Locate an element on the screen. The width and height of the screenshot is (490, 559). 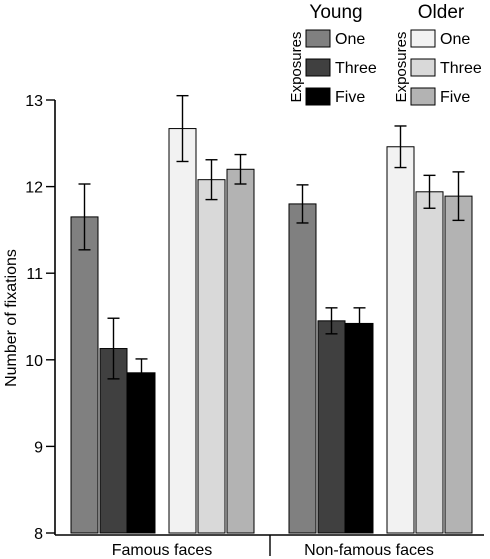
y-tick-label: 12 is located at coordinates (34, 188).